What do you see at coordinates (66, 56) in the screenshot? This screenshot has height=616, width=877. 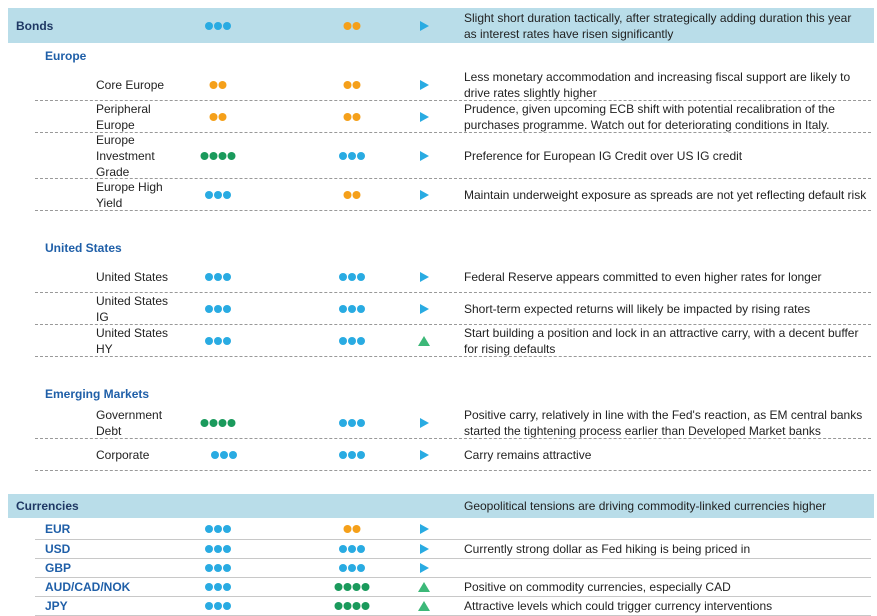 I see `group-title: Europe` at bounding box center [66, 56].